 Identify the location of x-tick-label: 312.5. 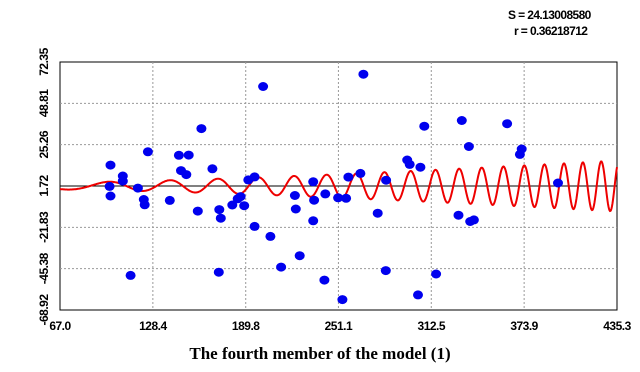
(432, 326).